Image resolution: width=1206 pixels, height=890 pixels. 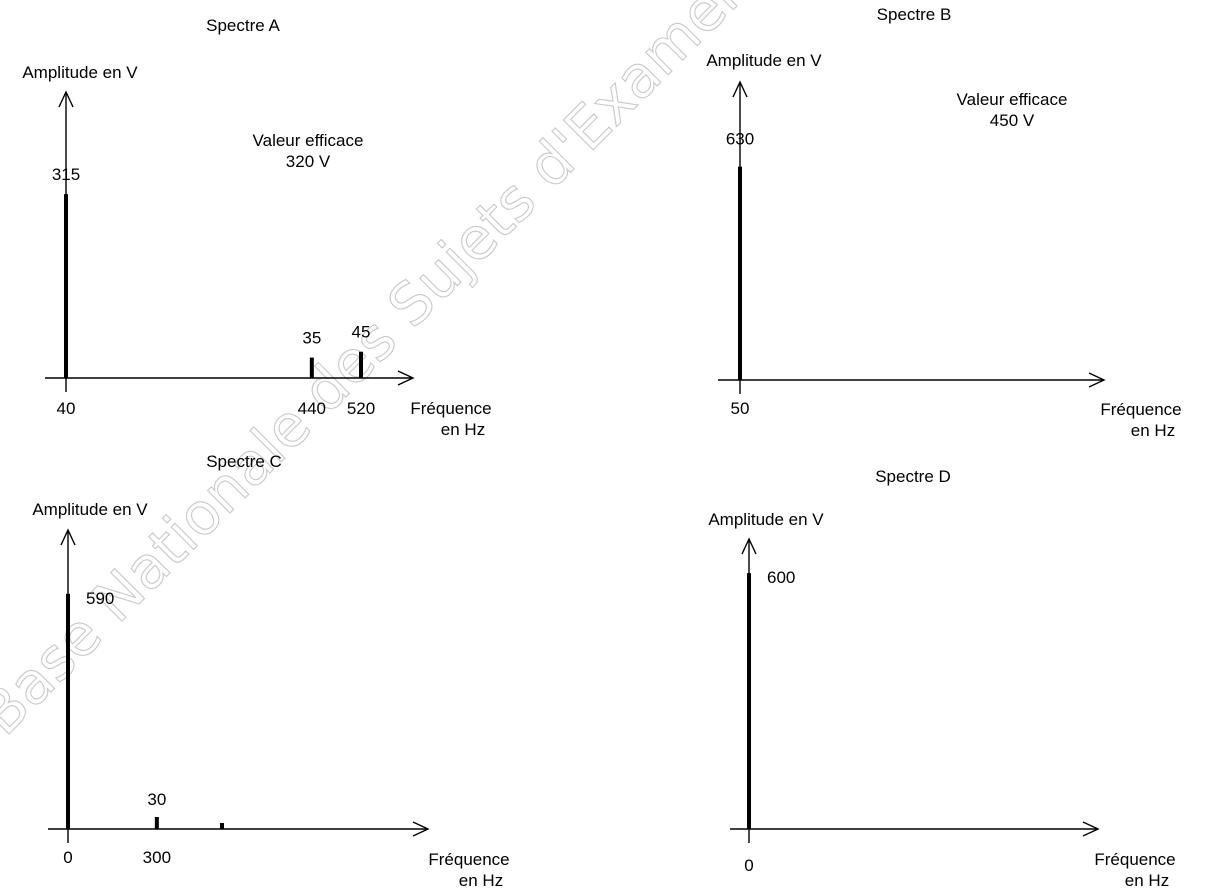 I want to click on x-tick-label: 300, so click(x=157, y=857).